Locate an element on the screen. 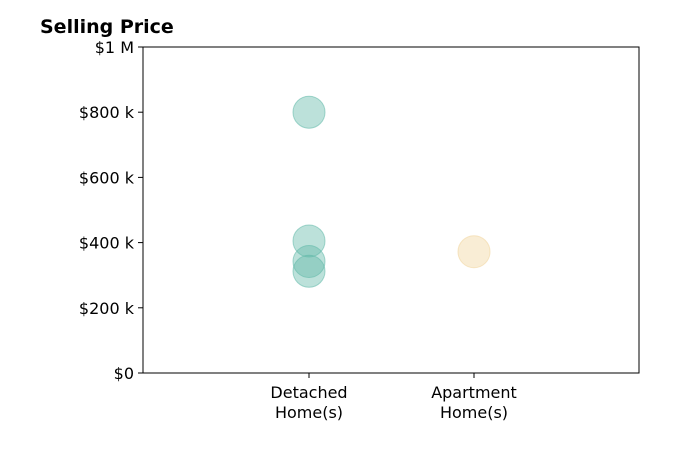 The width and height of the screenshot is (679, 462). y-tick-label: $200 k is located at coordinates (107, 308).